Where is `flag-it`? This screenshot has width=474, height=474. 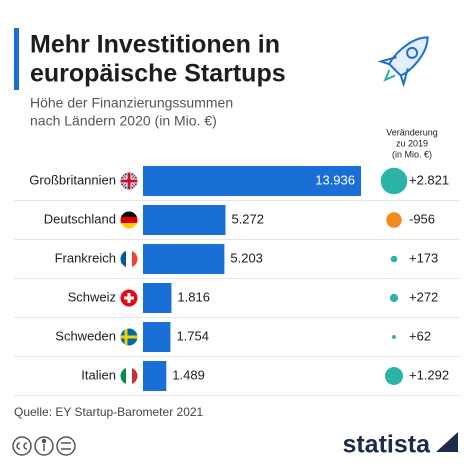
flag-it is located at coordinates (129, 376).